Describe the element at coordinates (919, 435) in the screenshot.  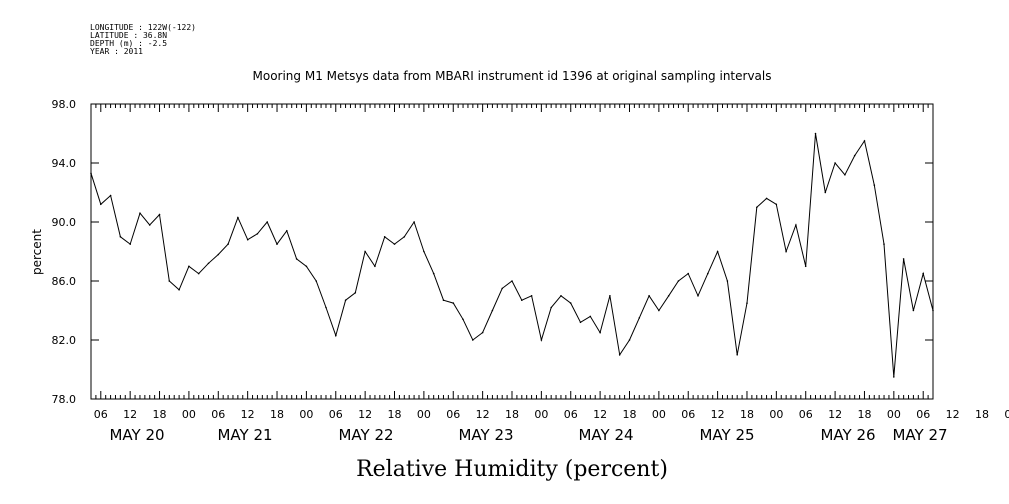
I see `x-day-label: MAY 27` at that location.